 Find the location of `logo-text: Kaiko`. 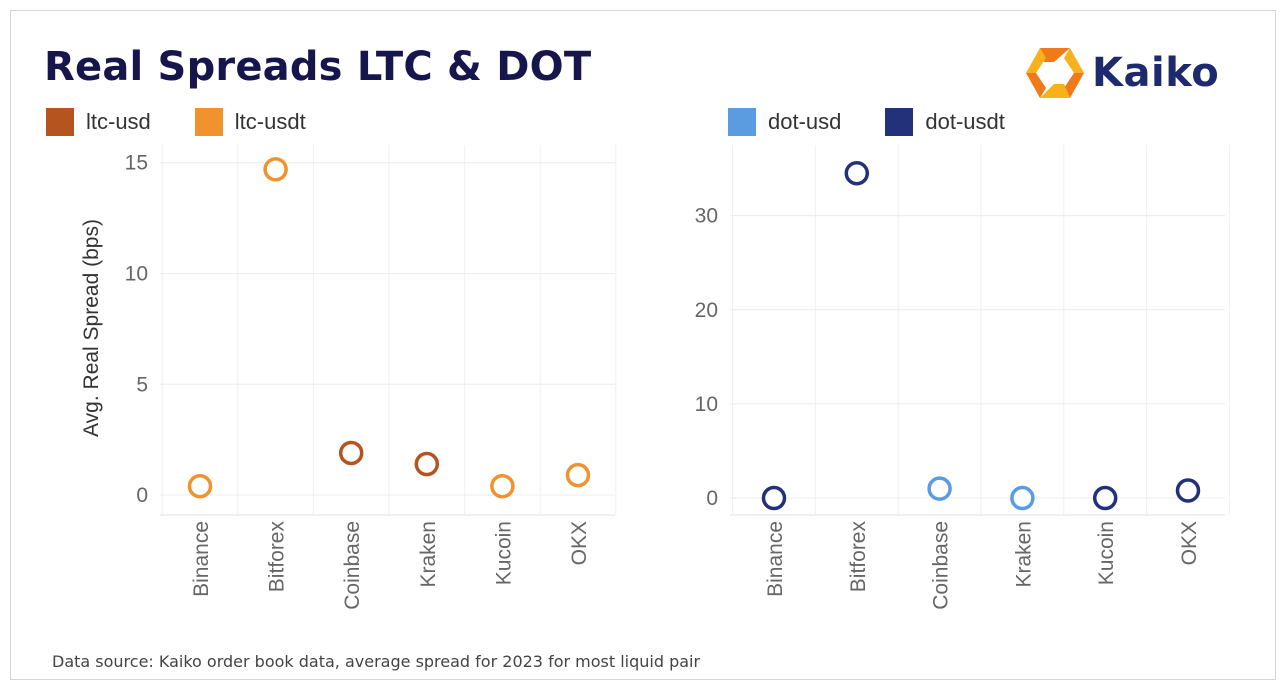

logo-text: Kaiko is located at coordinates (1156, 73).